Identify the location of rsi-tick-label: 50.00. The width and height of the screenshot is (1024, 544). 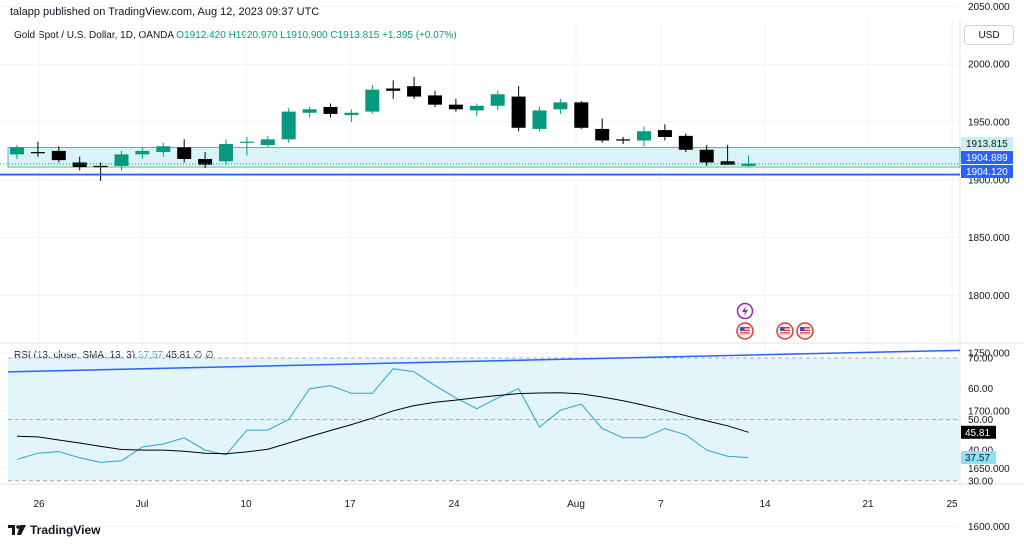
(980, 420).